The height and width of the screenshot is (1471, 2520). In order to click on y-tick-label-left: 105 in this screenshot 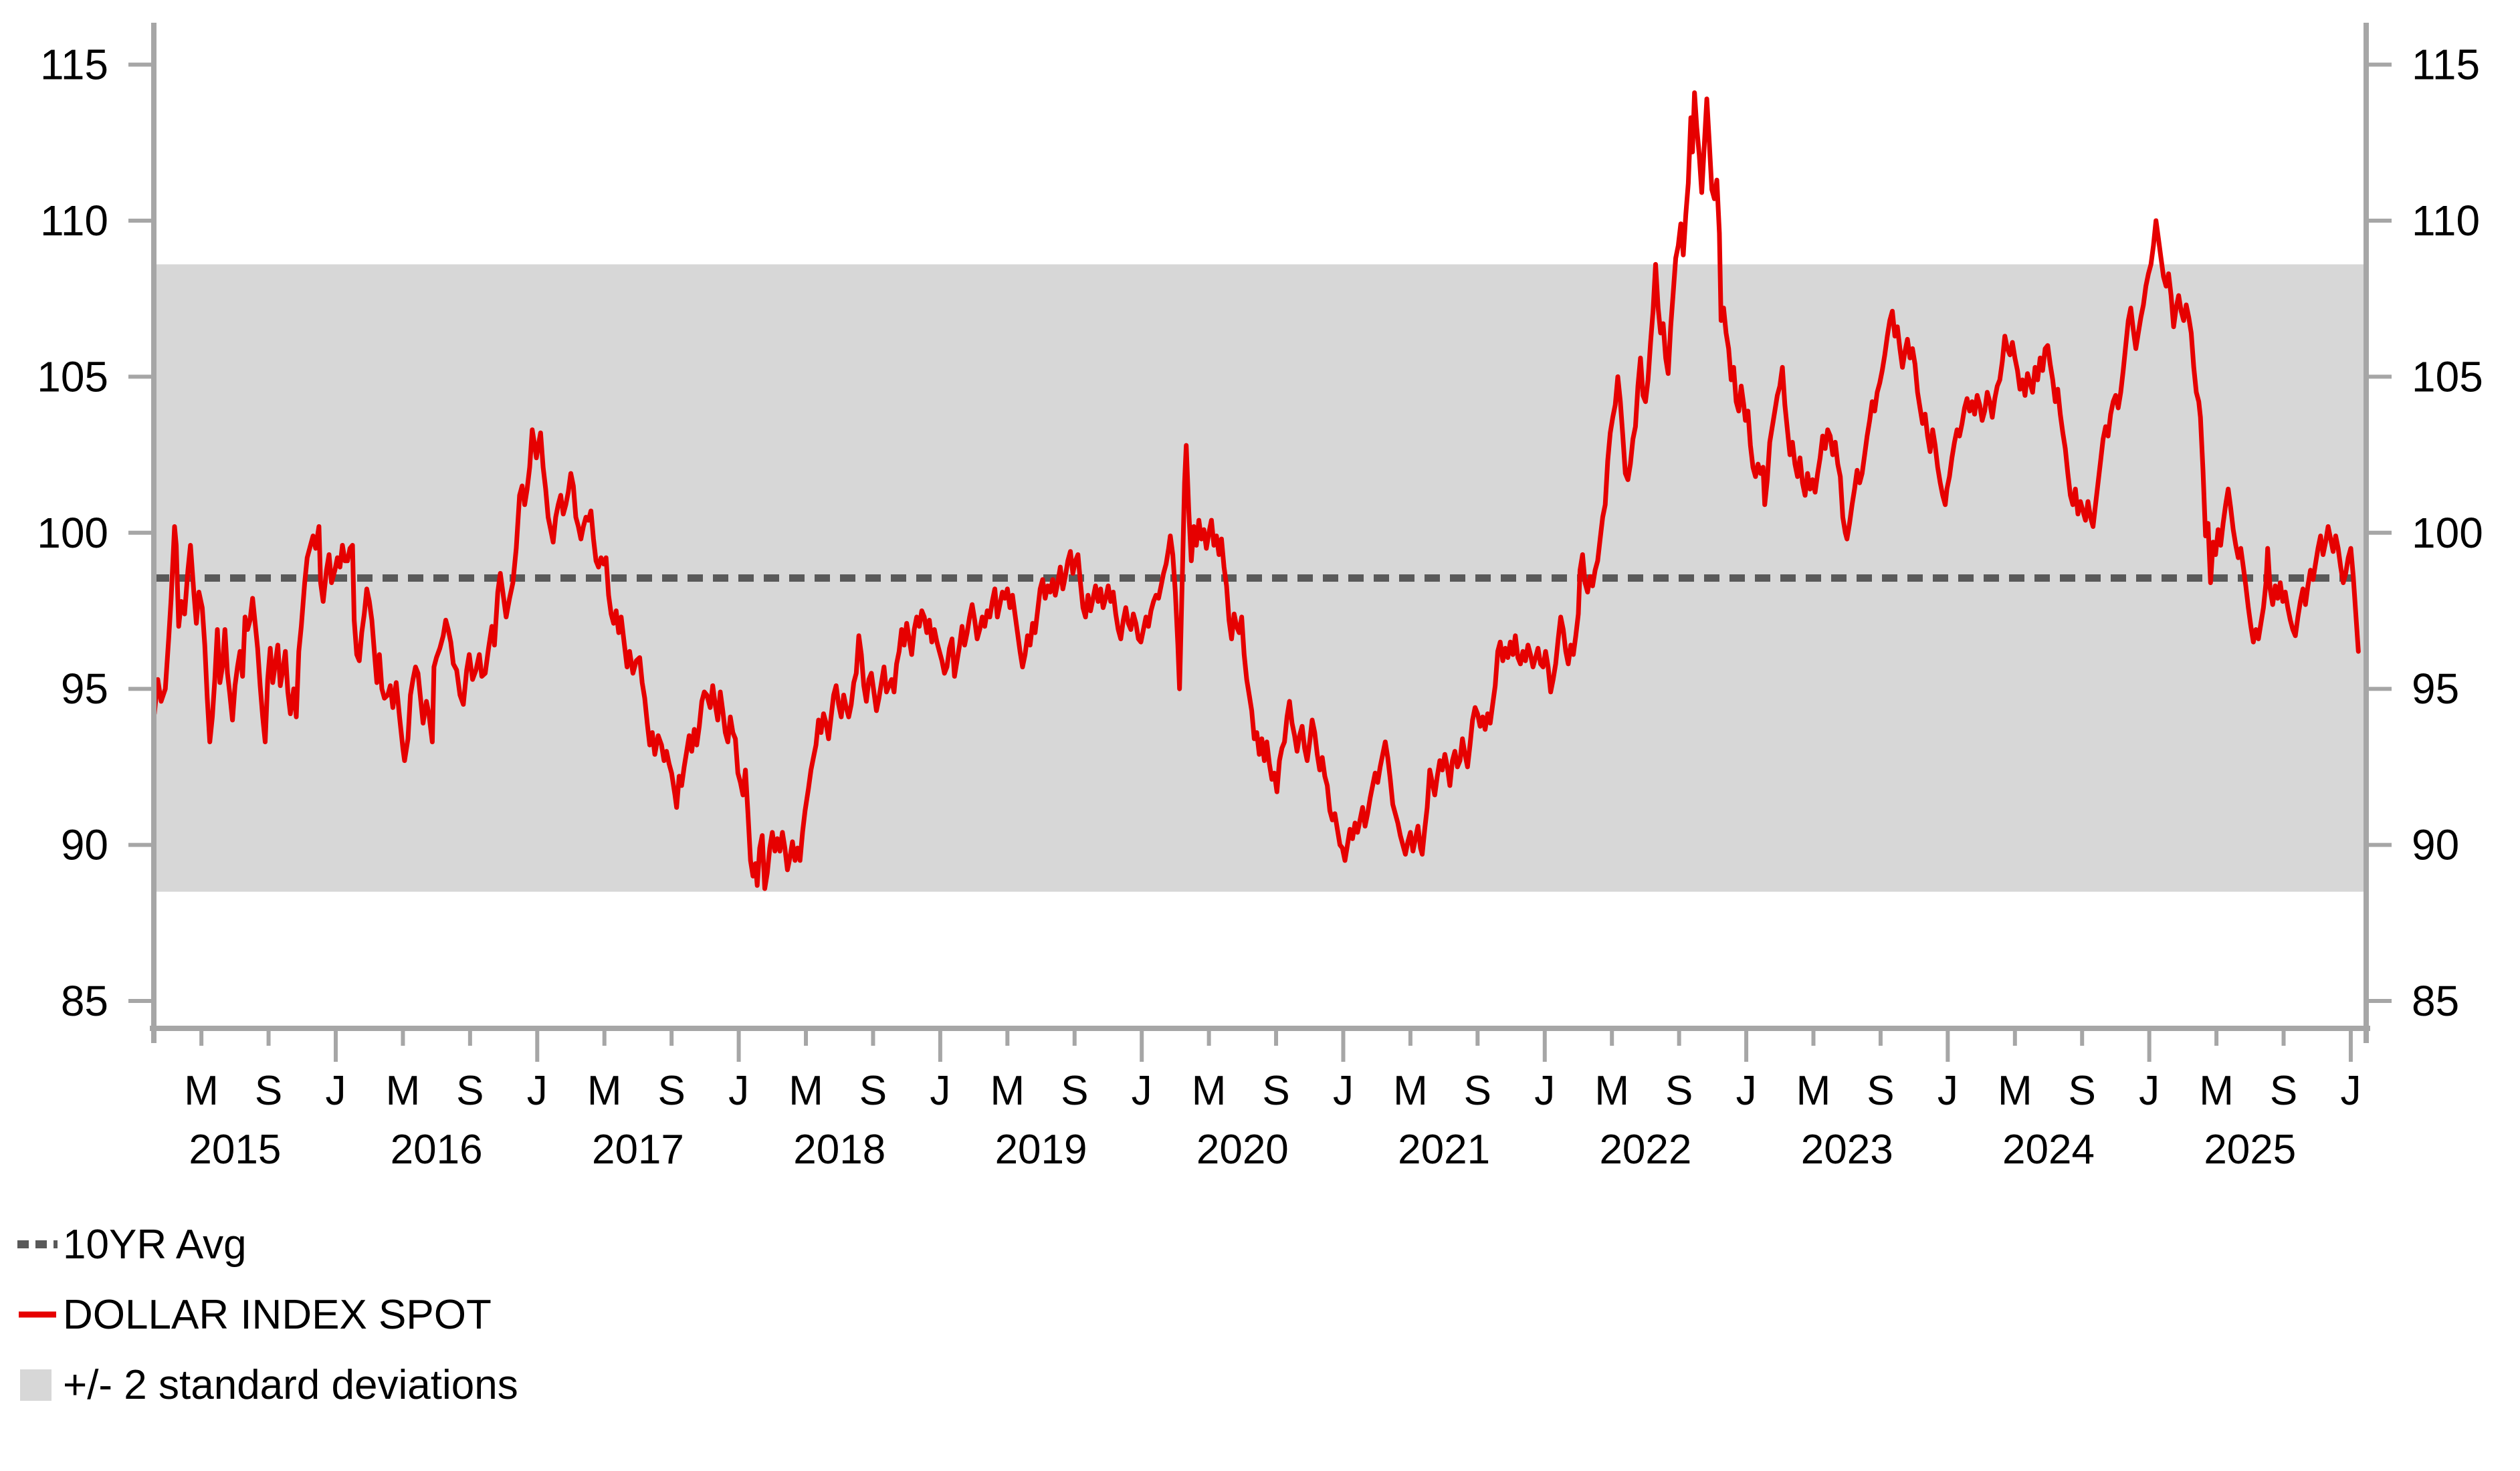, I will do `click(72, 376)`.